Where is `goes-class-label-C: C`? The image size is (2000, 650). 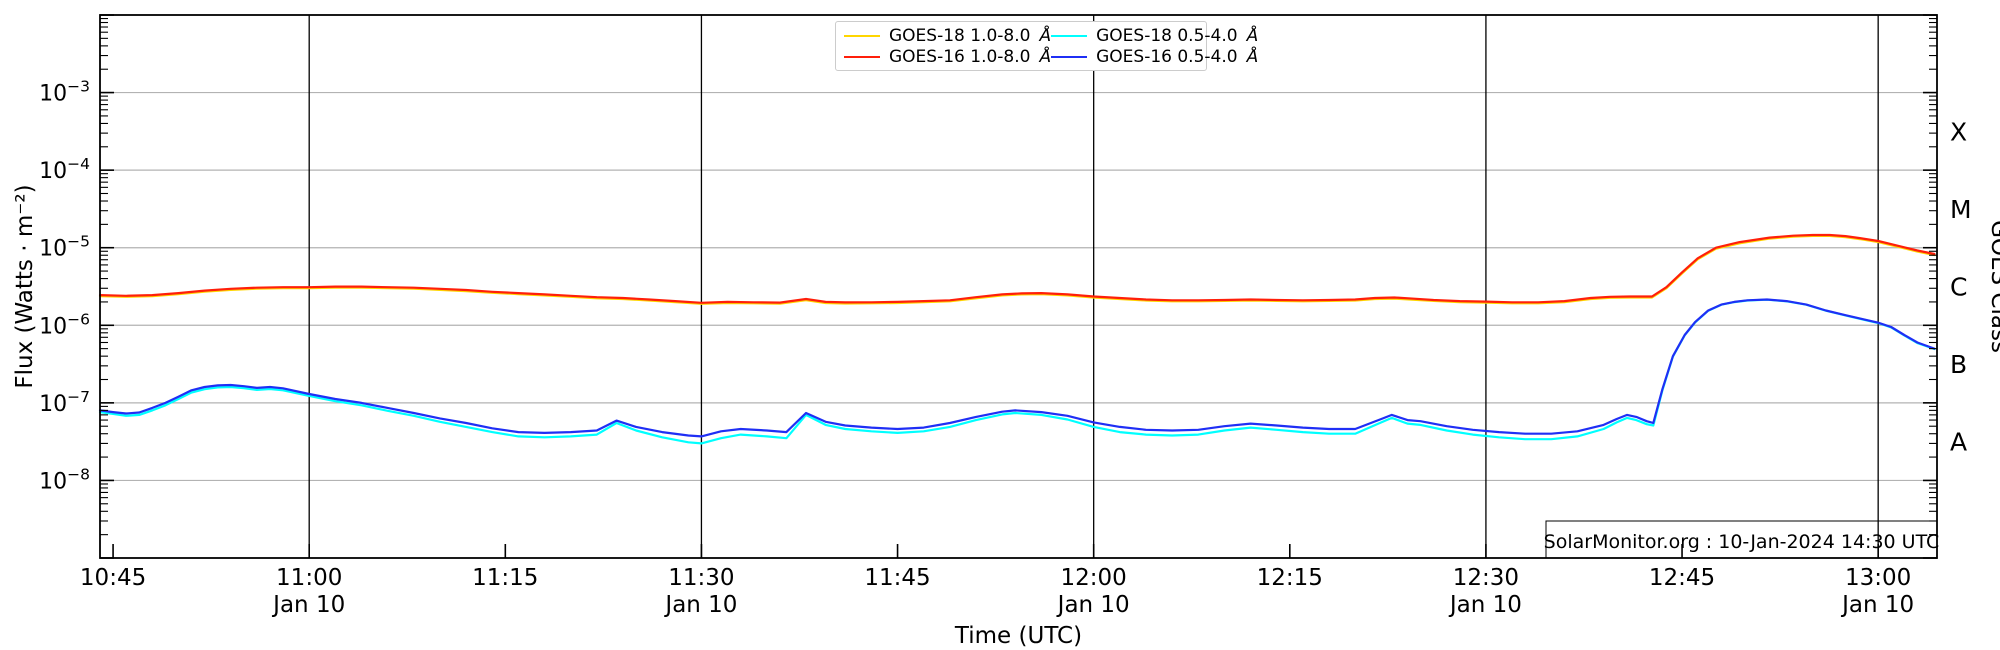
goes-class-label-C: C is located at coordinates (1958, 287).